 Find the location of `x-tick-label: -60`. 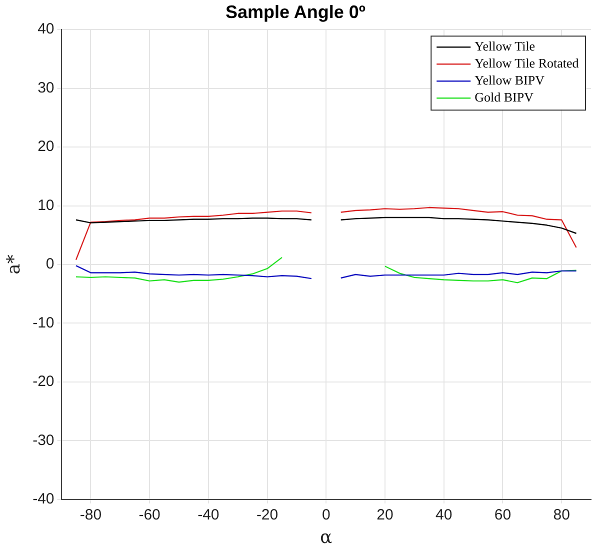

x-tick-label: -60 is located at coordinates (149, 515).